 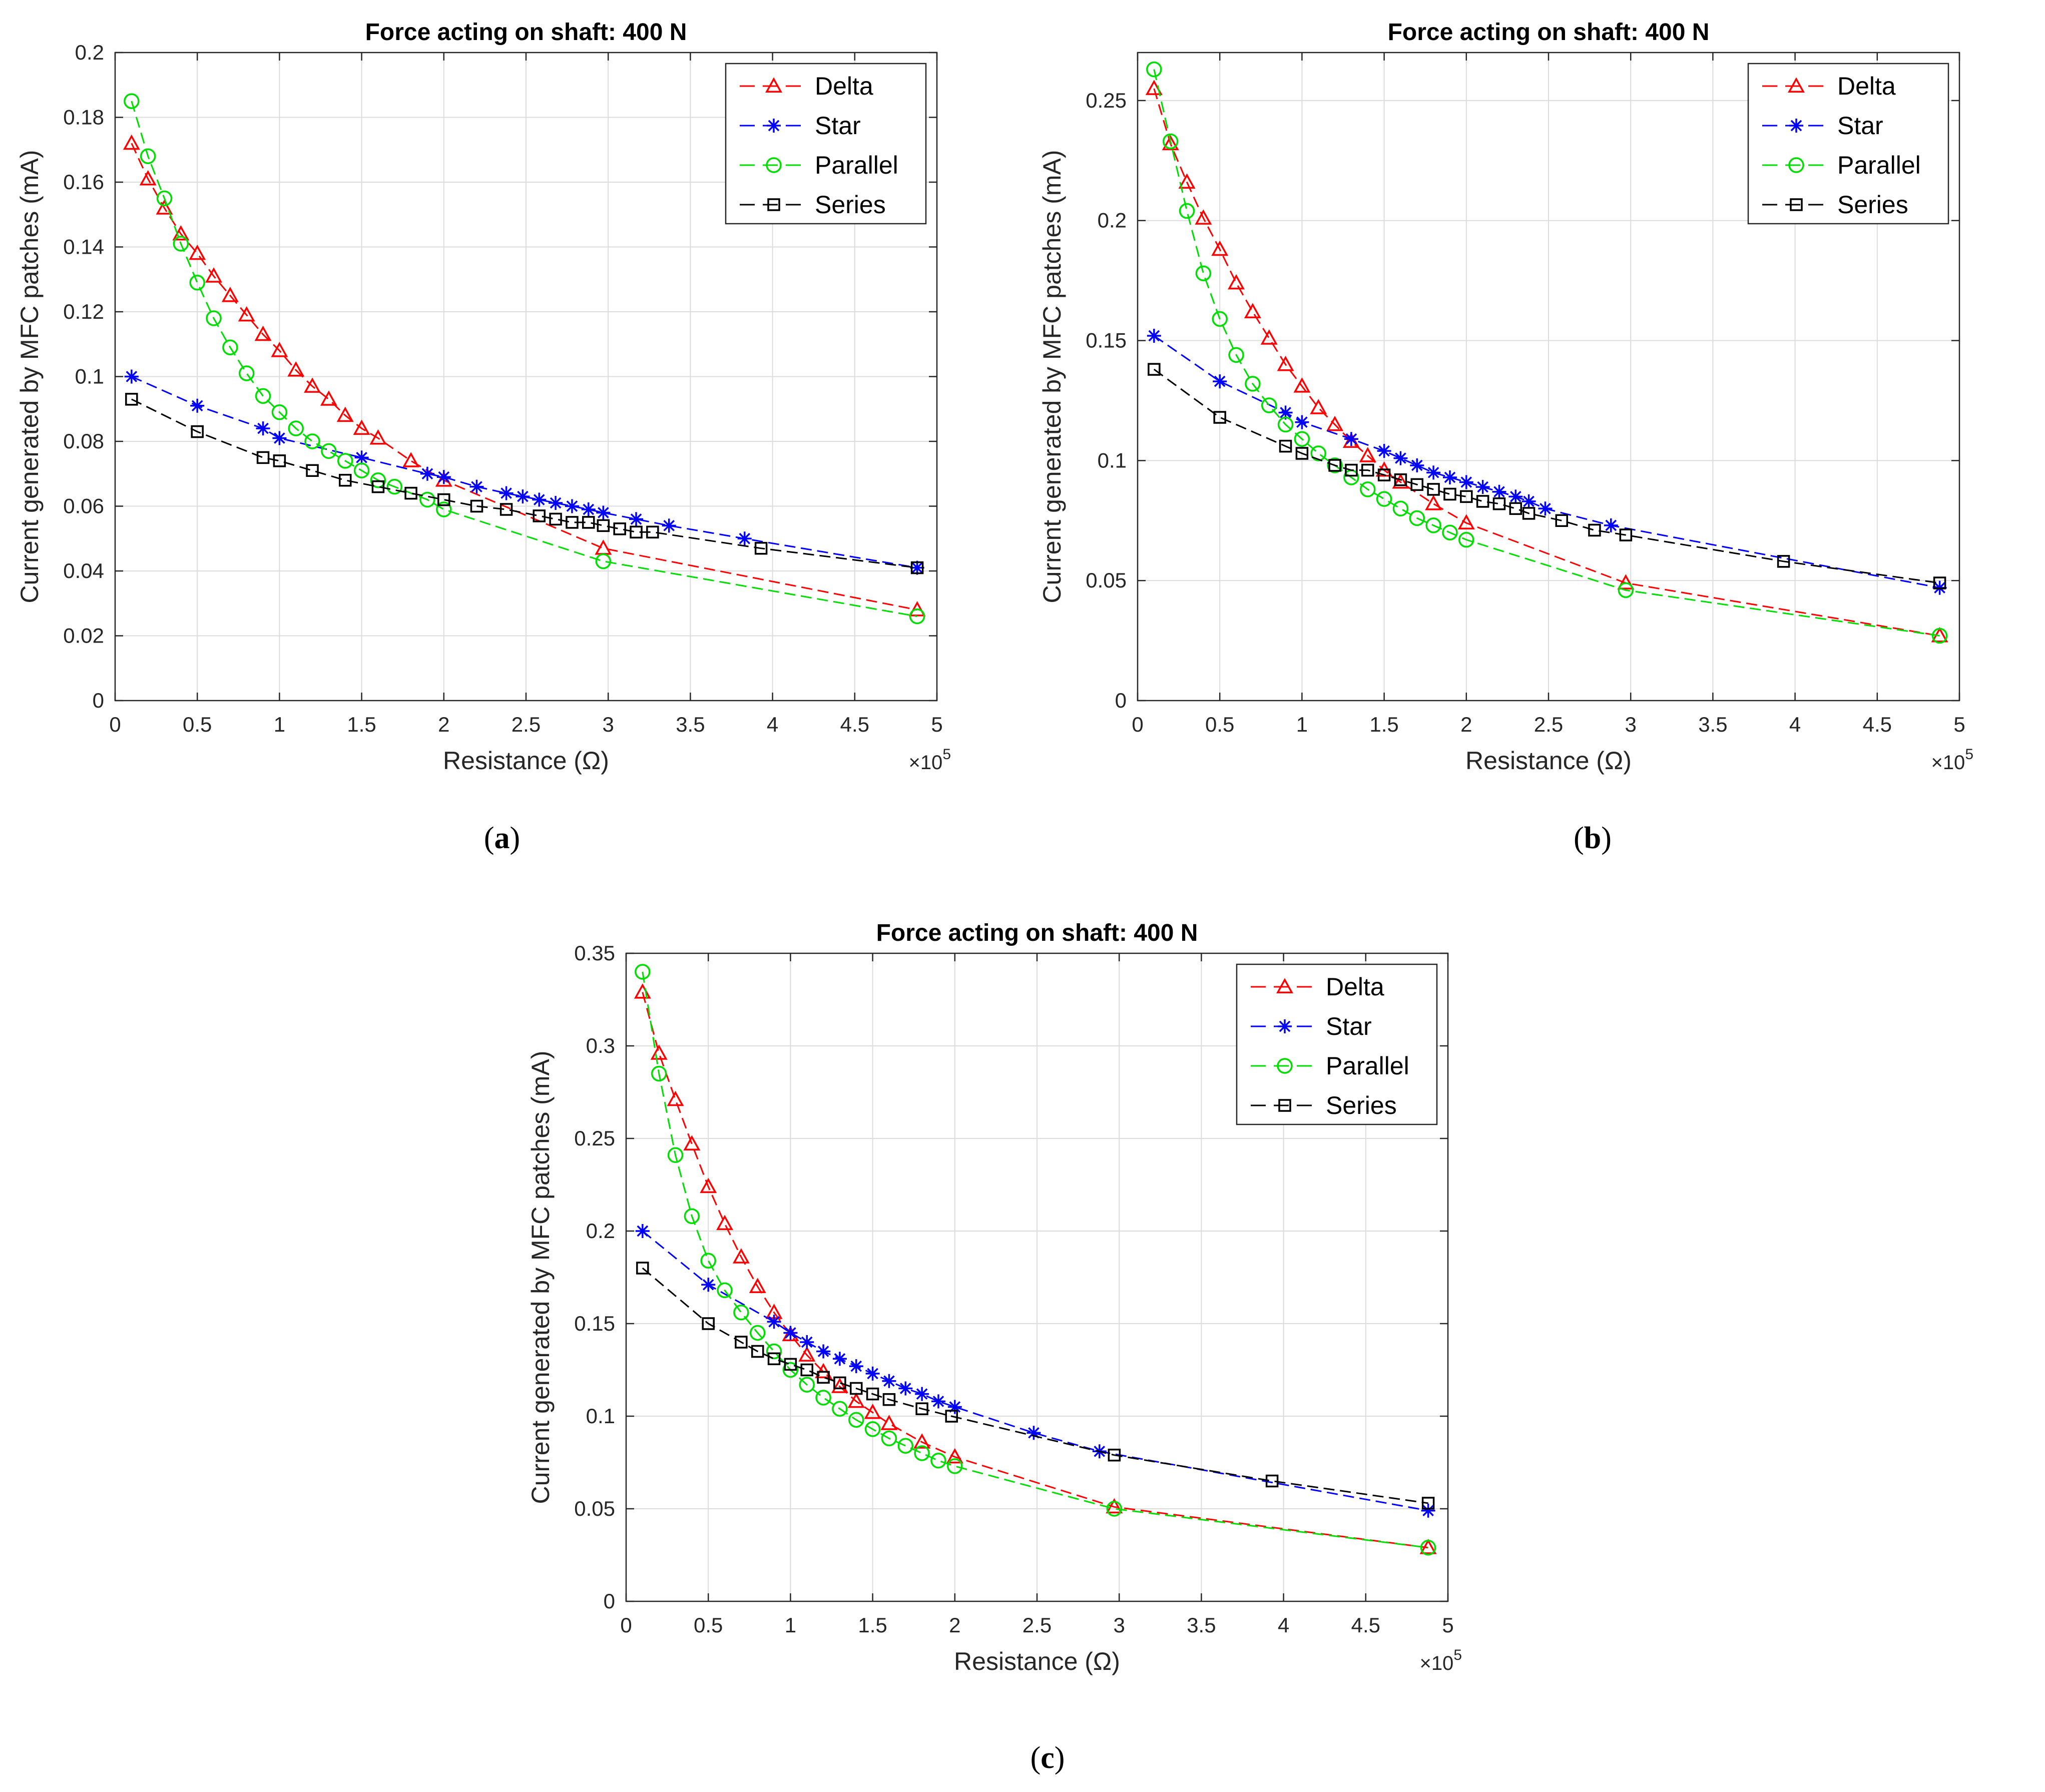 I want to click on y-tick-label: 0.14, so click(x=83, y=247).